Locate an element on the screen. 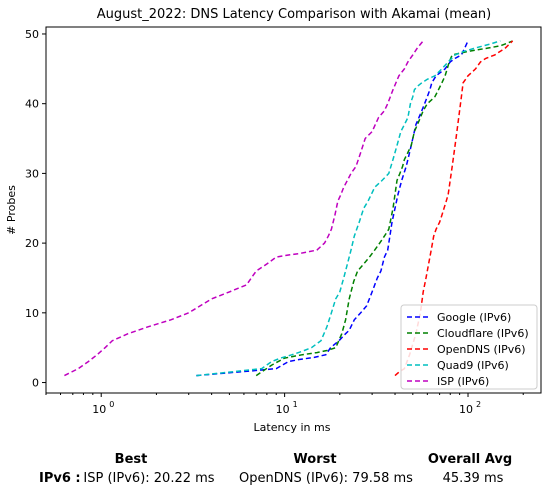 The width and height of the screenshot is (548, 496). legend-entry: ISP (IPv6) is located at coordinates (463, 381).